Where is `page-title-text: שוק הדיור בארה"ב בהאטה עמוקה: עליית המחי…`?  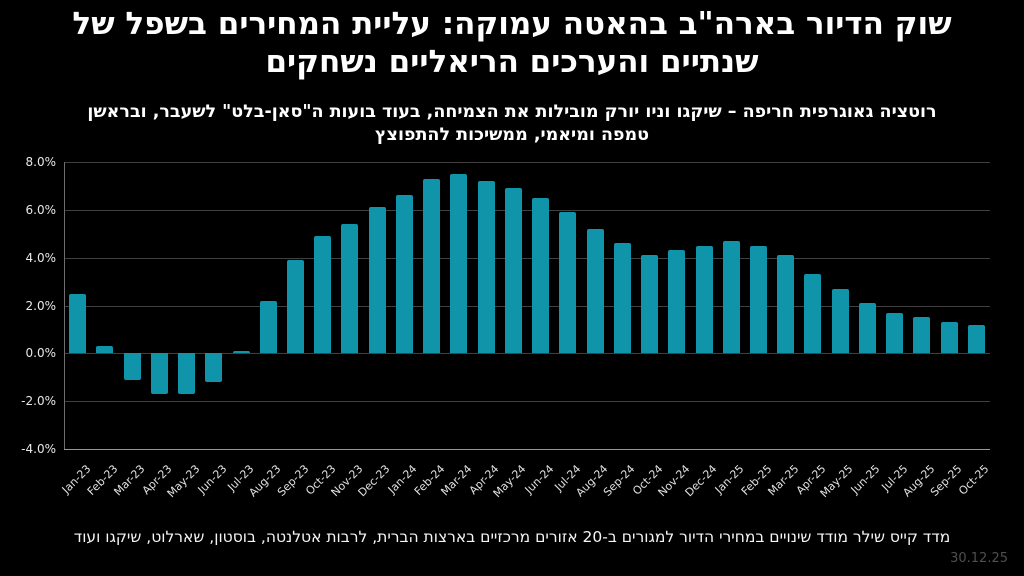 page-title-text: שוק הדיור בארה"ב בהאטה עמוקה: עליית המחי… is located at coordinates (512, 43).